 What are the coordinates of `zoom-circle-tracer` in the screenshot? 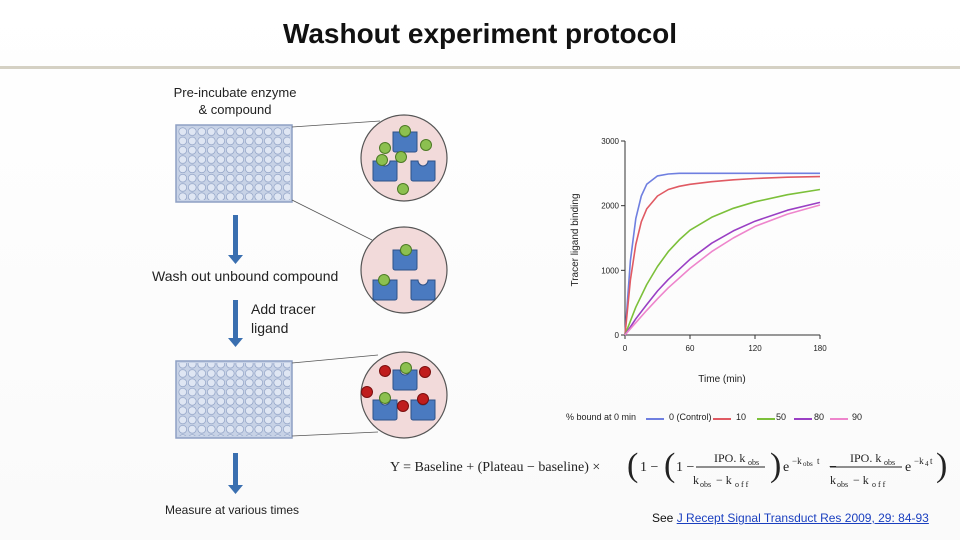 It's located at (404, 395).